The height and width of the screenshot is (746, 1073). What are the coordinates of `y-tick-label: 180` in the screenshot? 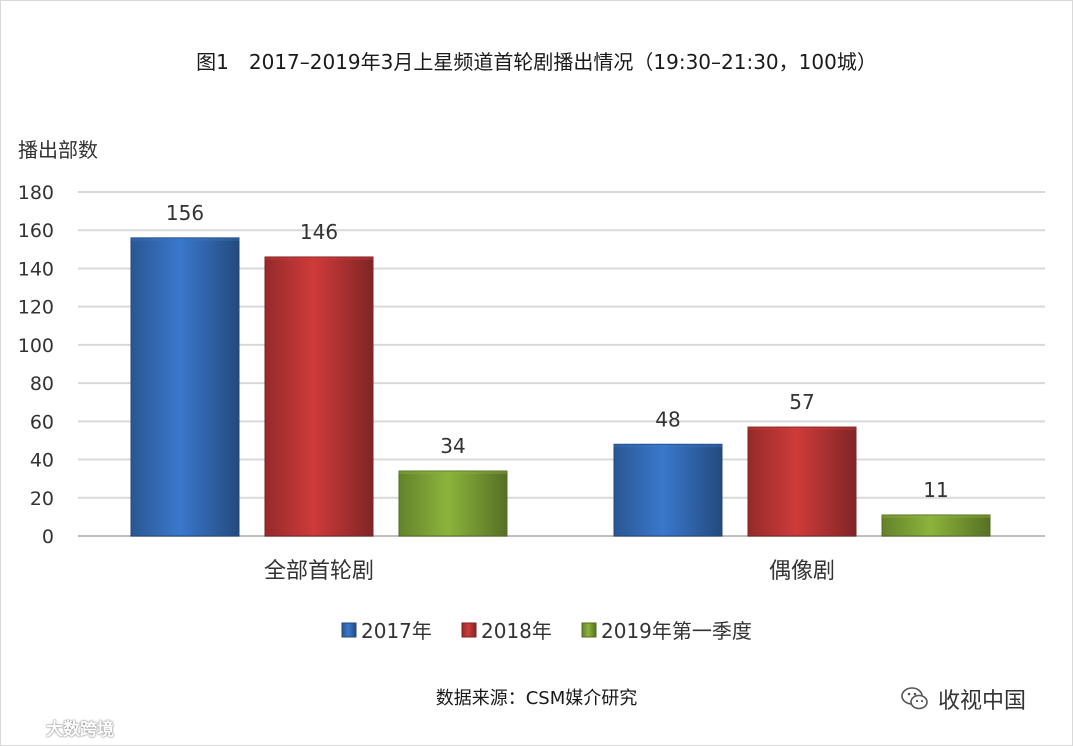 It's located at (36, 193).